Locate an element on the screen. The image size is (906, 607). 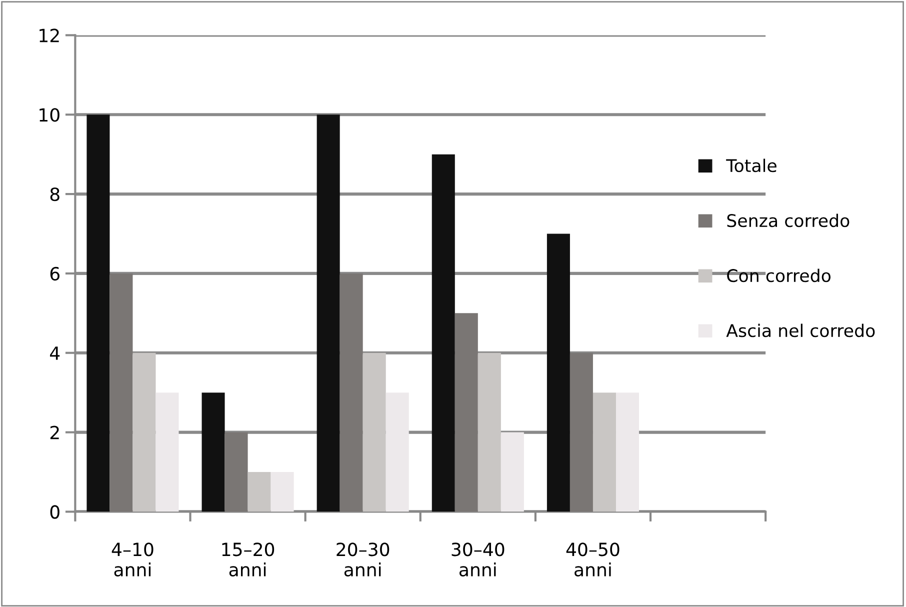
y-tick-label: 4 is located at coordinates (55, 353).